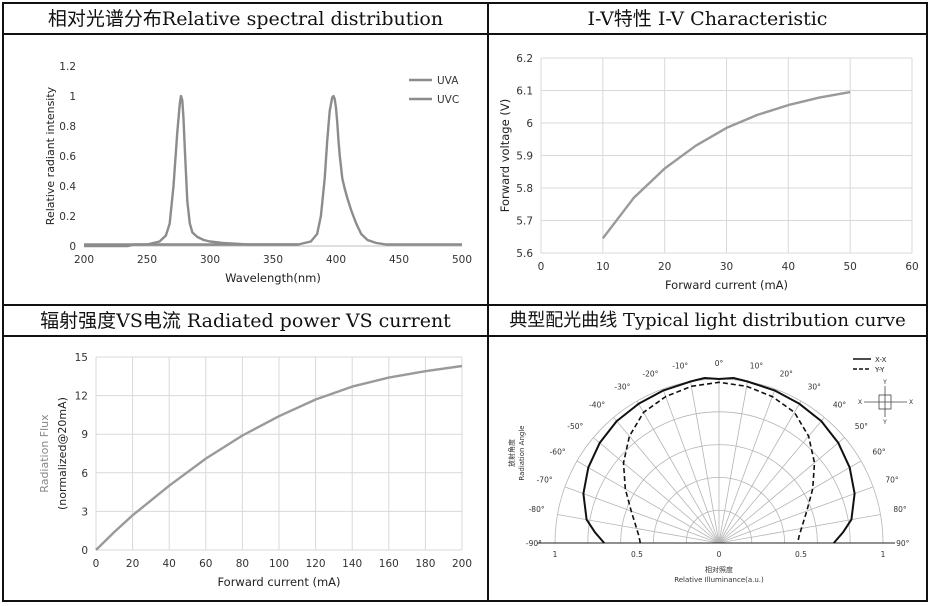 The width and height of the screenshot is (932, 606). Describe the element at coordinates (911, 267) in the screenshot. I see `iv-xtick-label: 60` at that location.